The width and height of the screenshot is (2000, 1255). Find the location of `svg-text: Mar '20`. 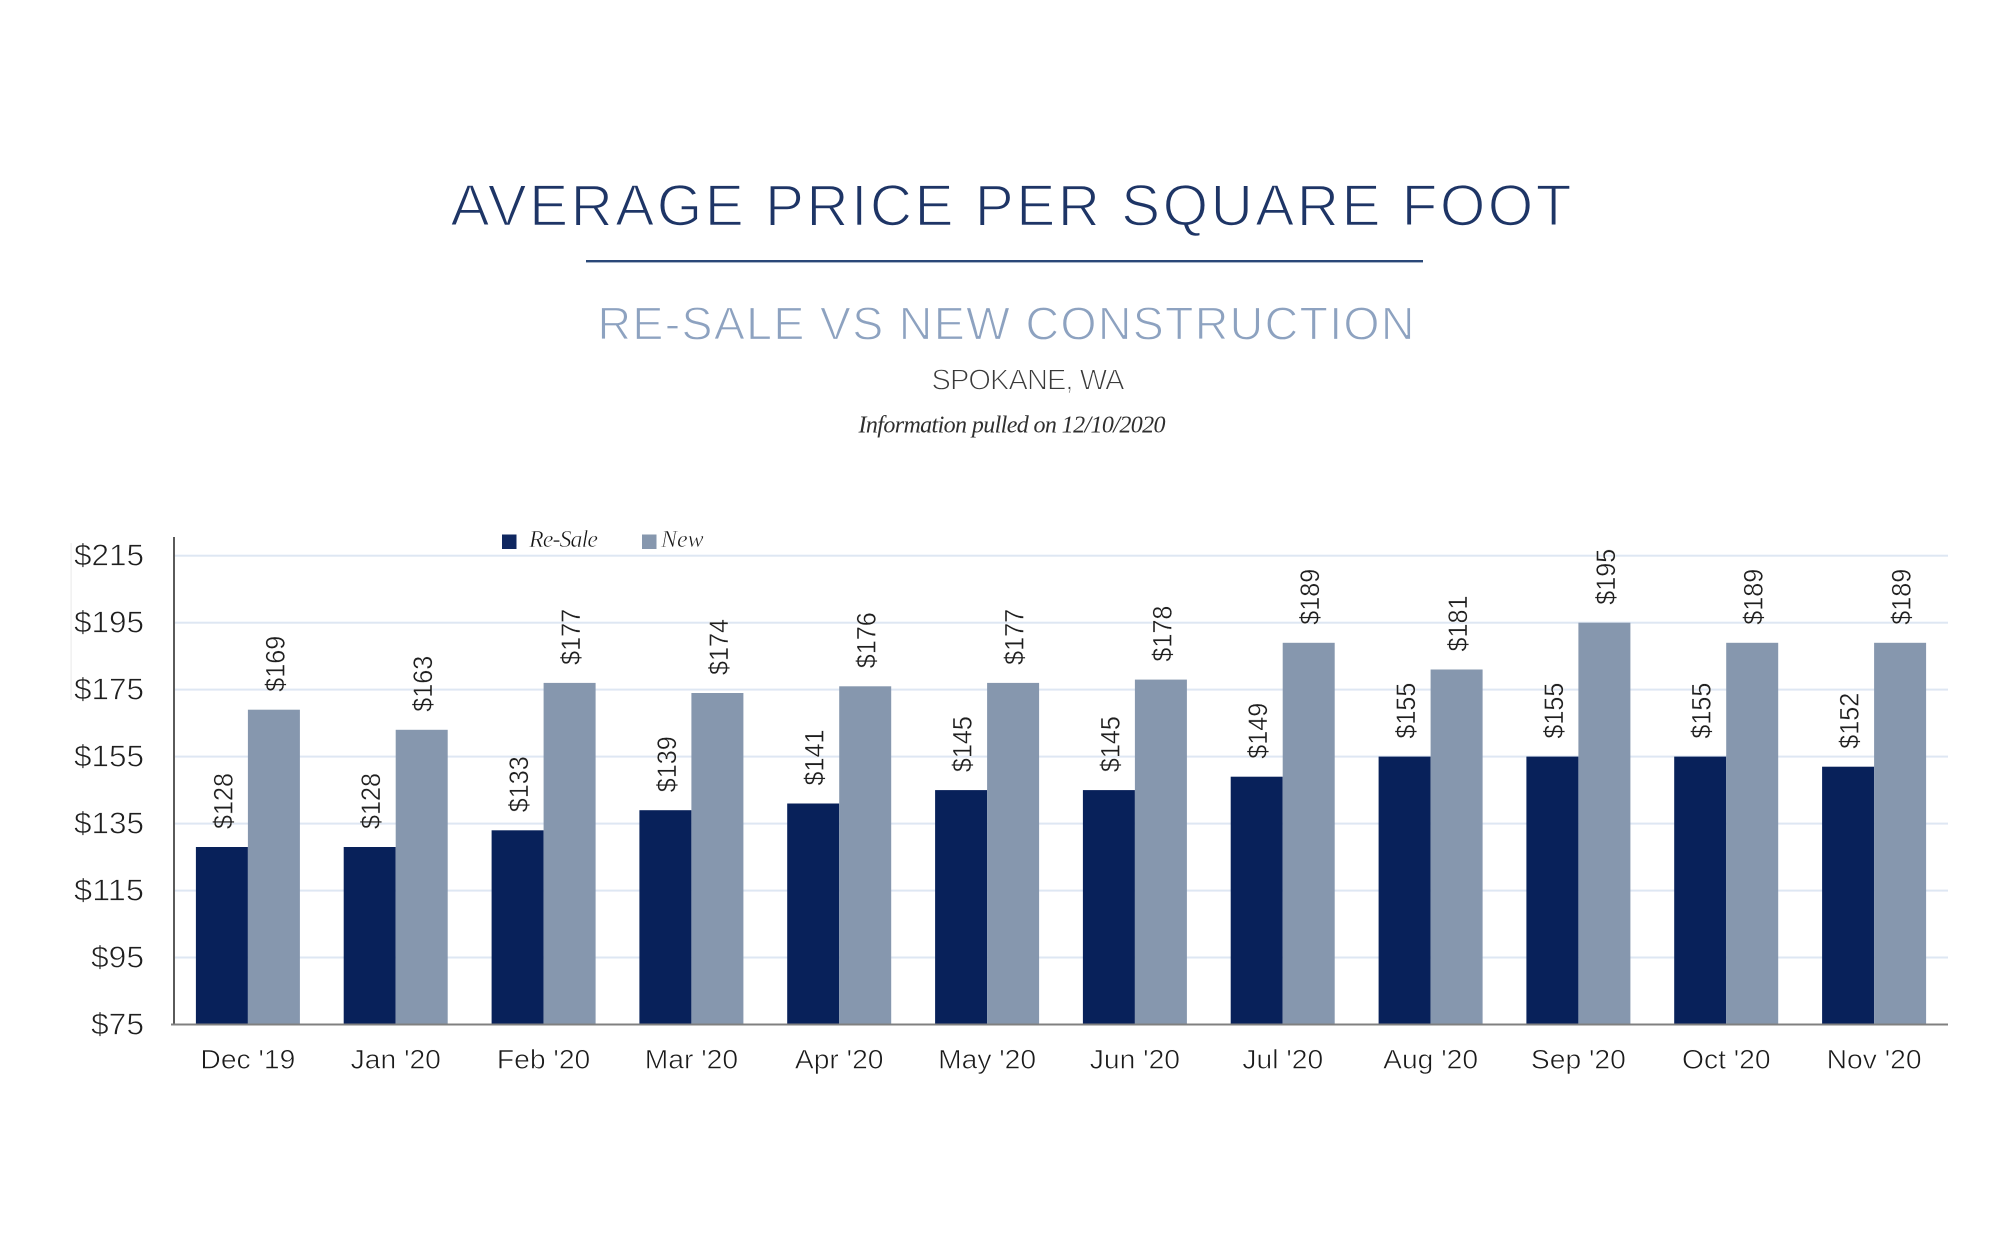

svg-text: Mar '20 is located at coordinates (691, 1060).